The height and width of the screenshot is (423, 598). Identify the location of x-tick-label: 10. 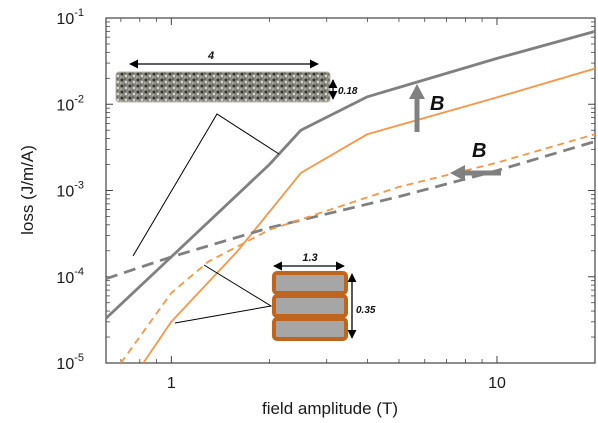
(497, 383).